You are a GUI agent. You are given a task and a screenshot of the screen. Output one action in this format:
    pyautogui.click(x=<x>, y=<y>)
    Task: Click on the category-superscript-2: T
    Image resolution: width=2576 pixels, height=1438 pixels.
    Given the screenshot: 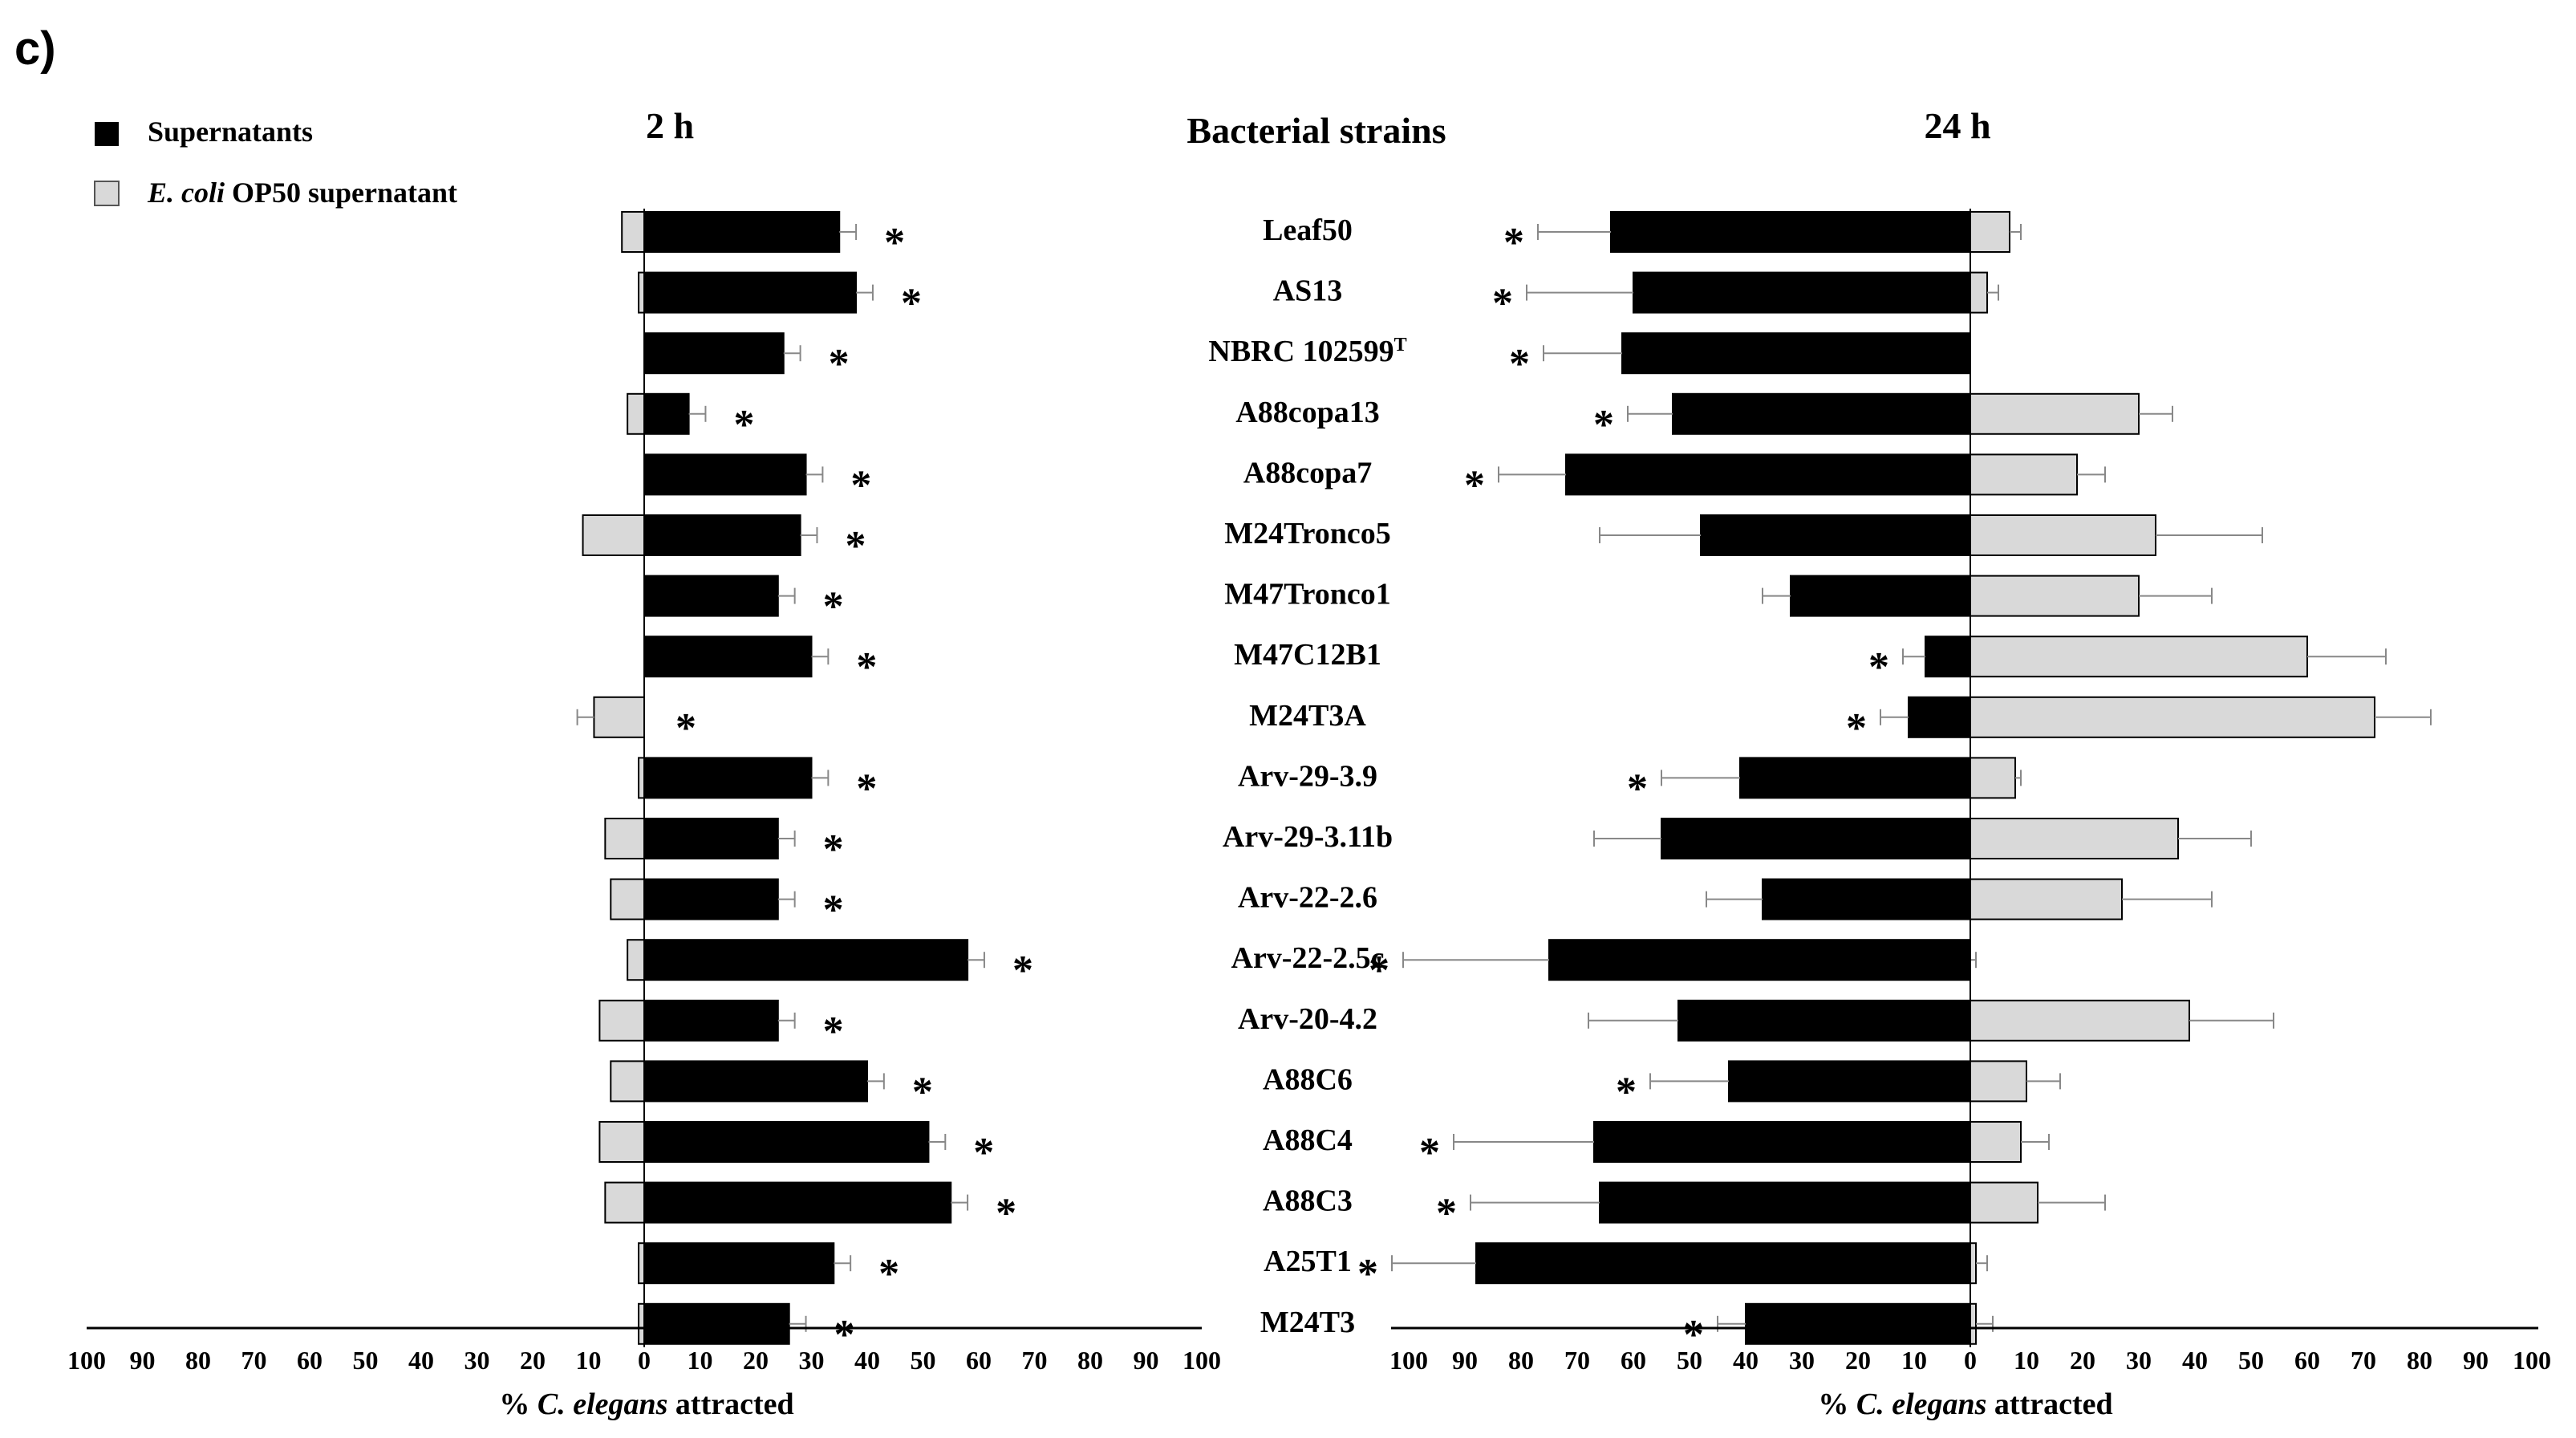 What is the action you would take?
    pyautogui.click(x=1400, y=345)
    